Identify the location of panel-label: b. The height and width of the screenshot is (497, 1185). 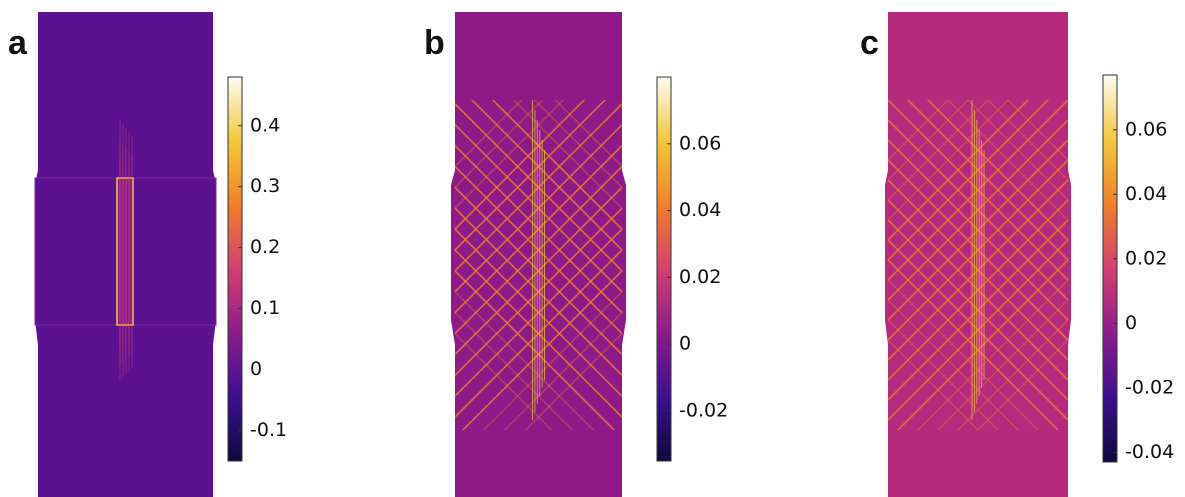
(434, 43).